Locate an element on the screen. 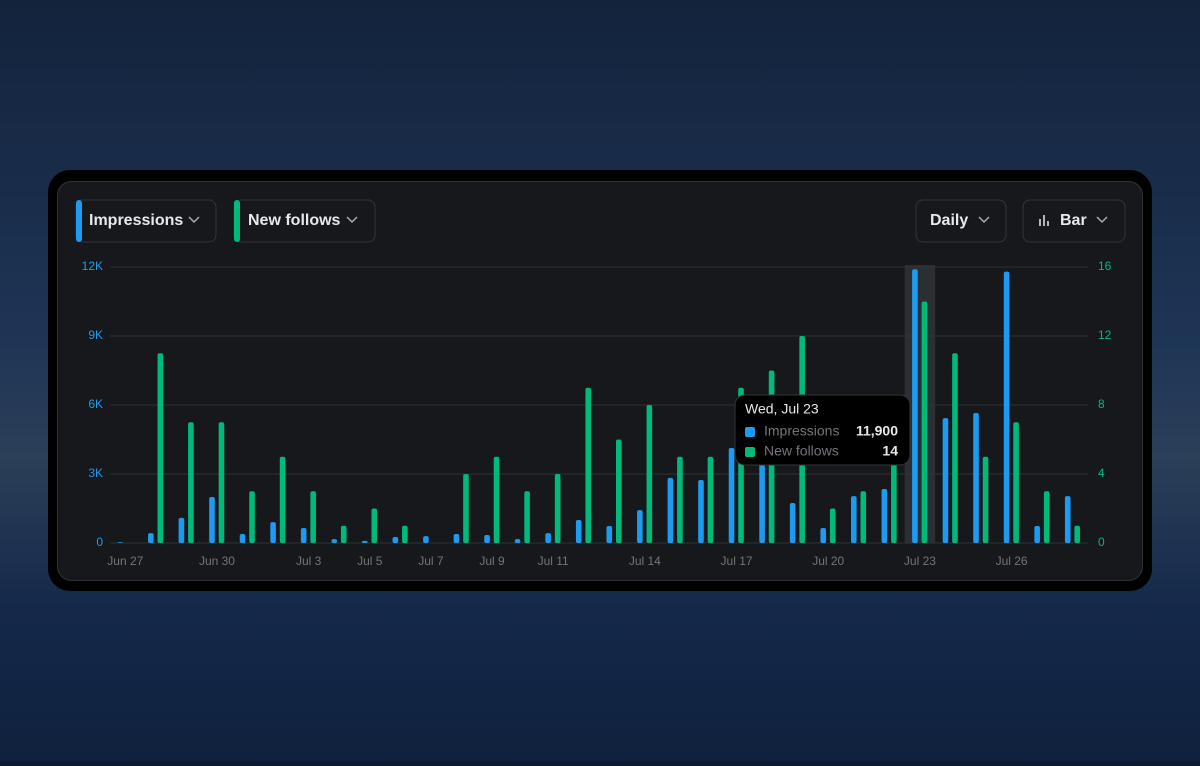 This screenshot has height=766, width=1200. y-tick-label: 0 is located at coordinates (99, 542).